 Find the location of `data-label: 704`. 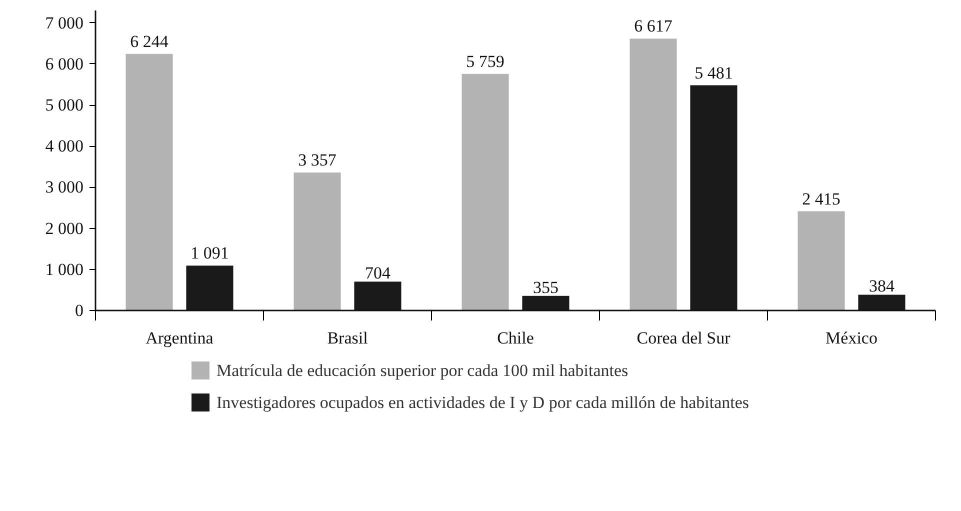

data-label: 704 is located at coordinates (377, 273).